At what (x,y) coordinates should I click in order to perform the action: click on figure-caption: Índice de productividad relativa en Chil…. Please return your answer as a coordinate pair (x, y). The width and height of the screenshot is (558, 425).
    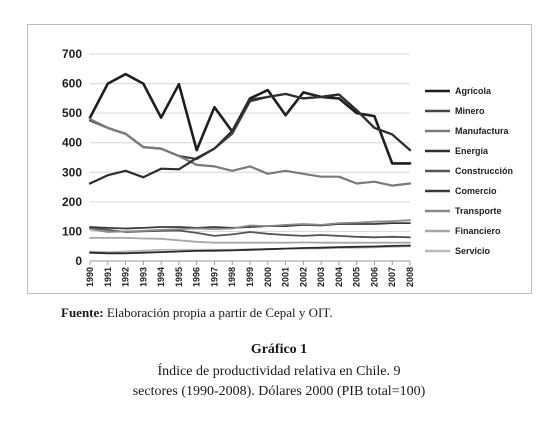
    Looking at the image, I should click on (279, 382).